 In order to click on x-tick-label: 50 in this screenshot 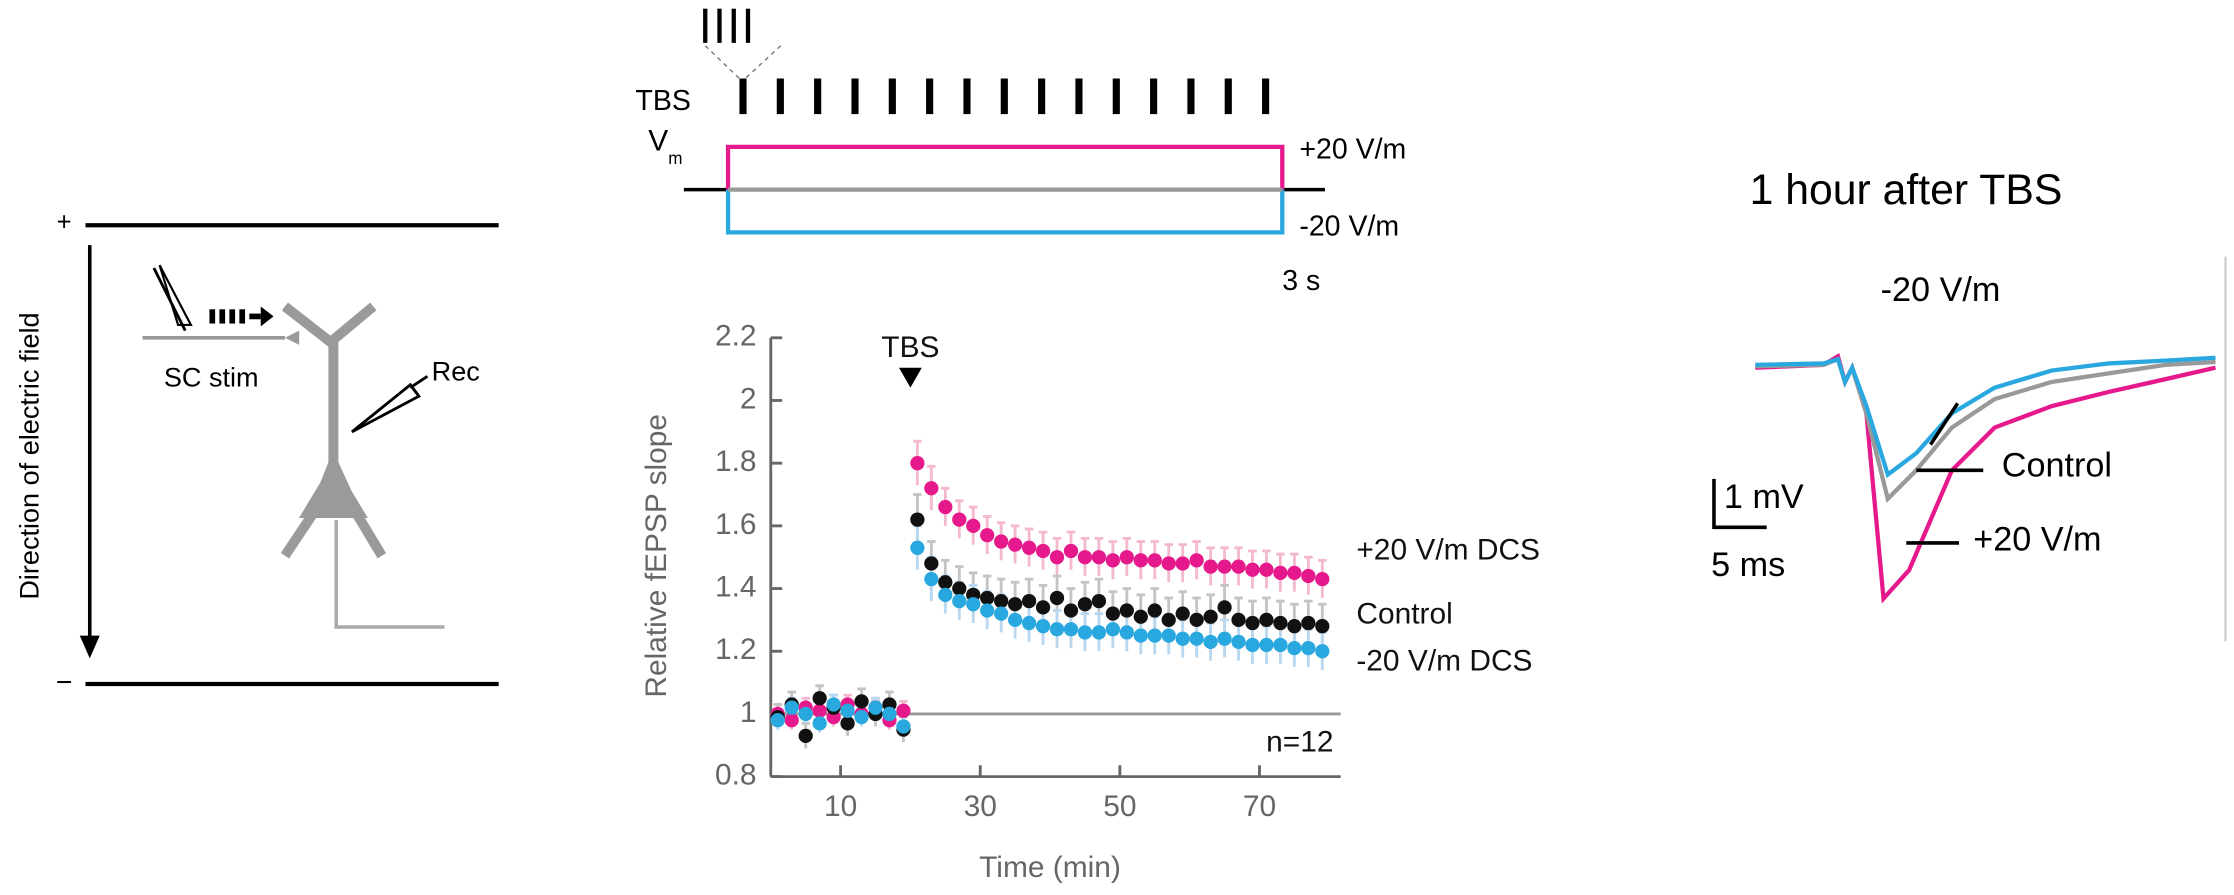, I will do `click(1119, 806)`.